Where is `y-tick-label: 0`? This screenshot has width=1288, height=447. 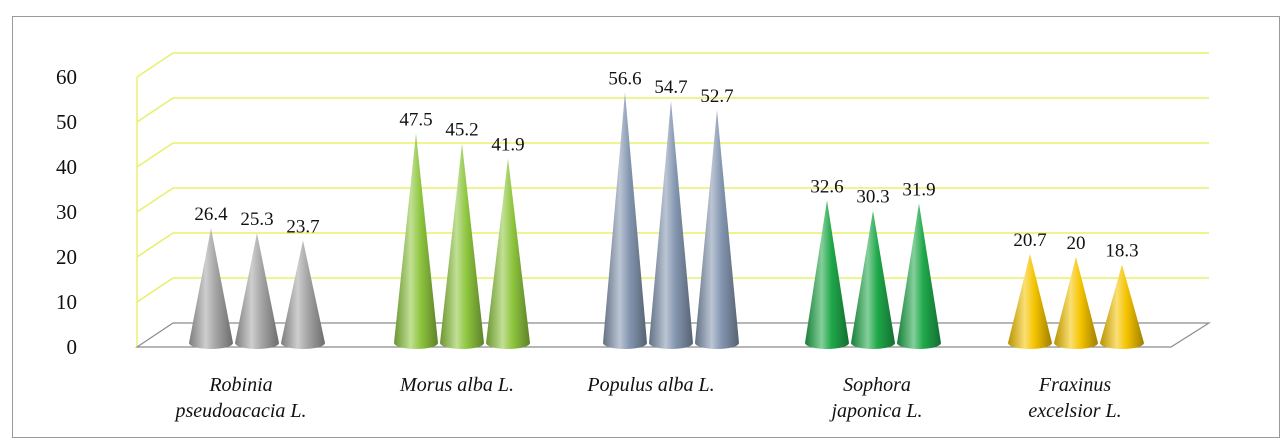
y-tick-label: 0 is located at coordinates (72, 347).